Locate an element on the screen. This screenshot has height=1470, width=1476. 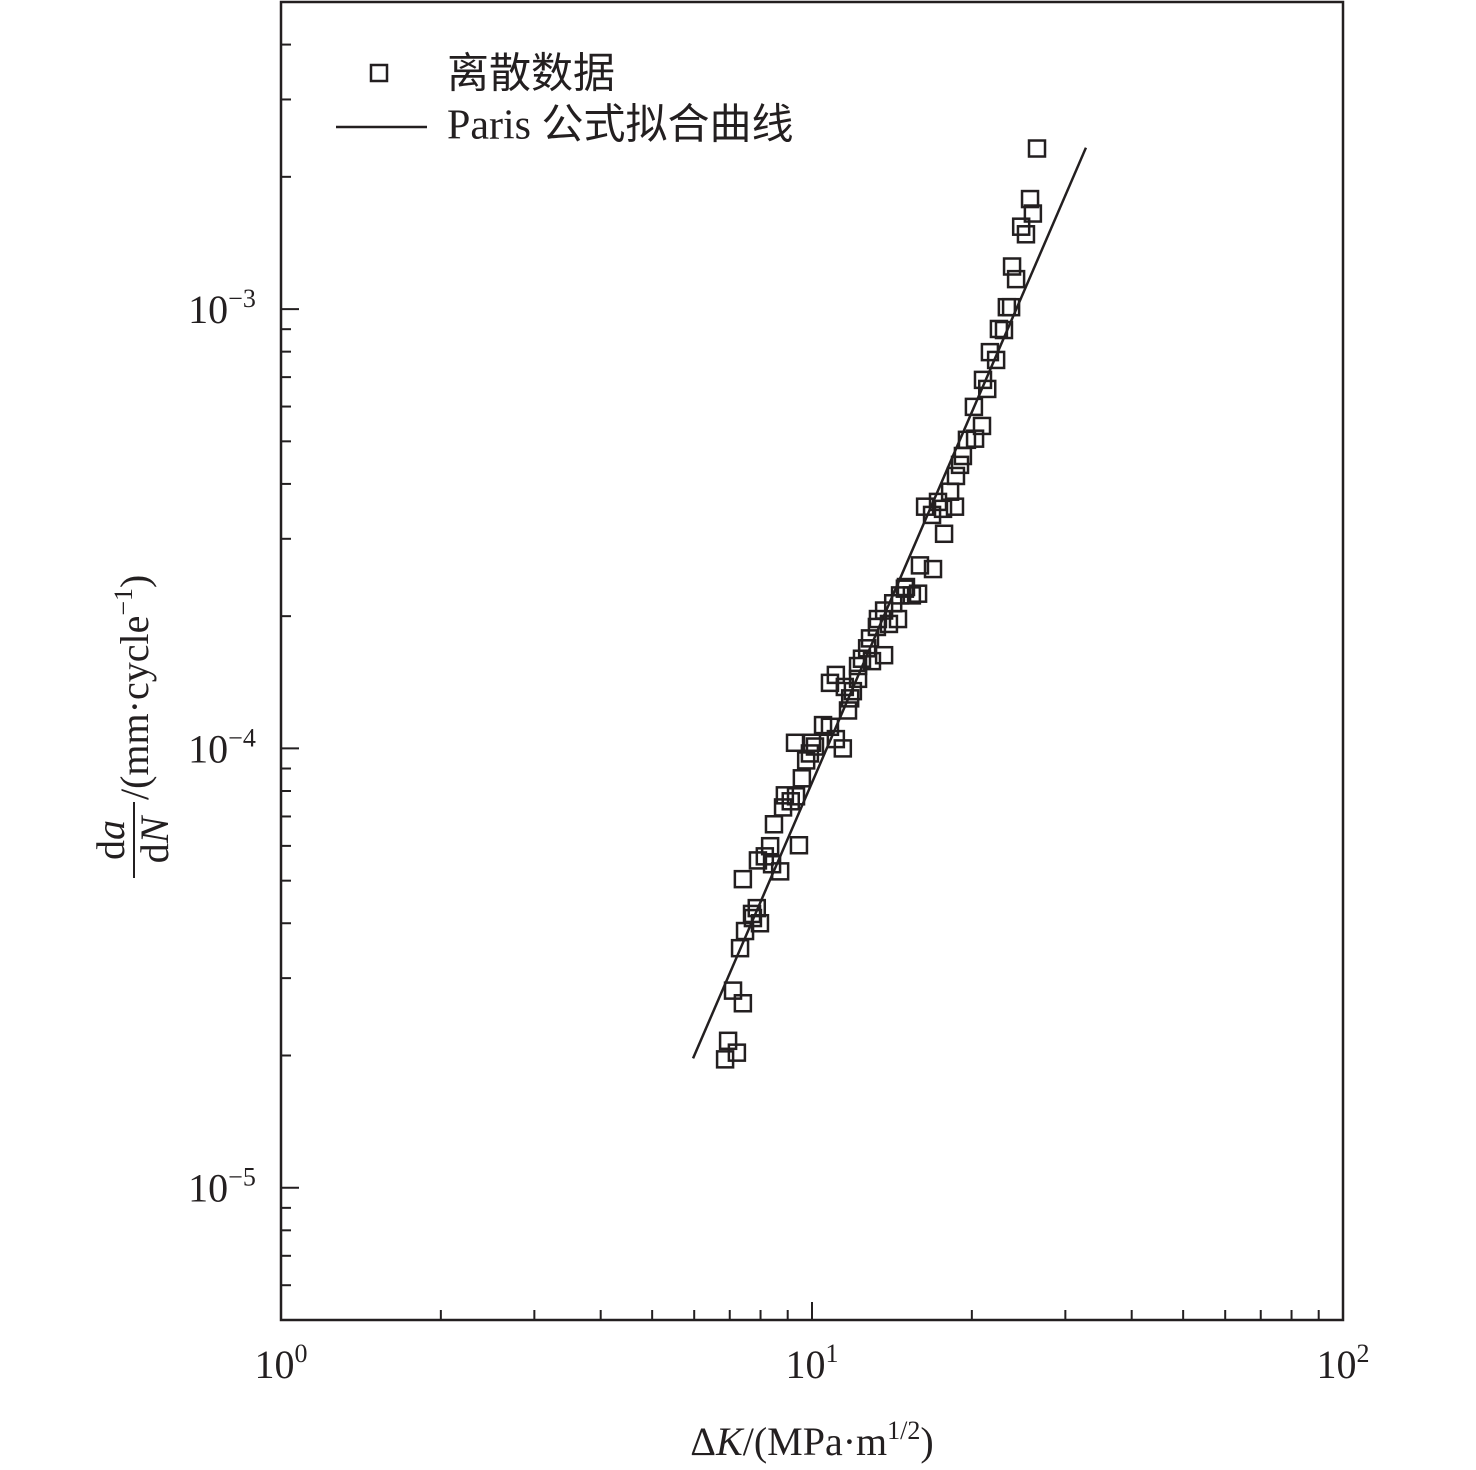
x-axis-title: ΔK/(MPa·m1/2) is located at coordinates (811, 1440).